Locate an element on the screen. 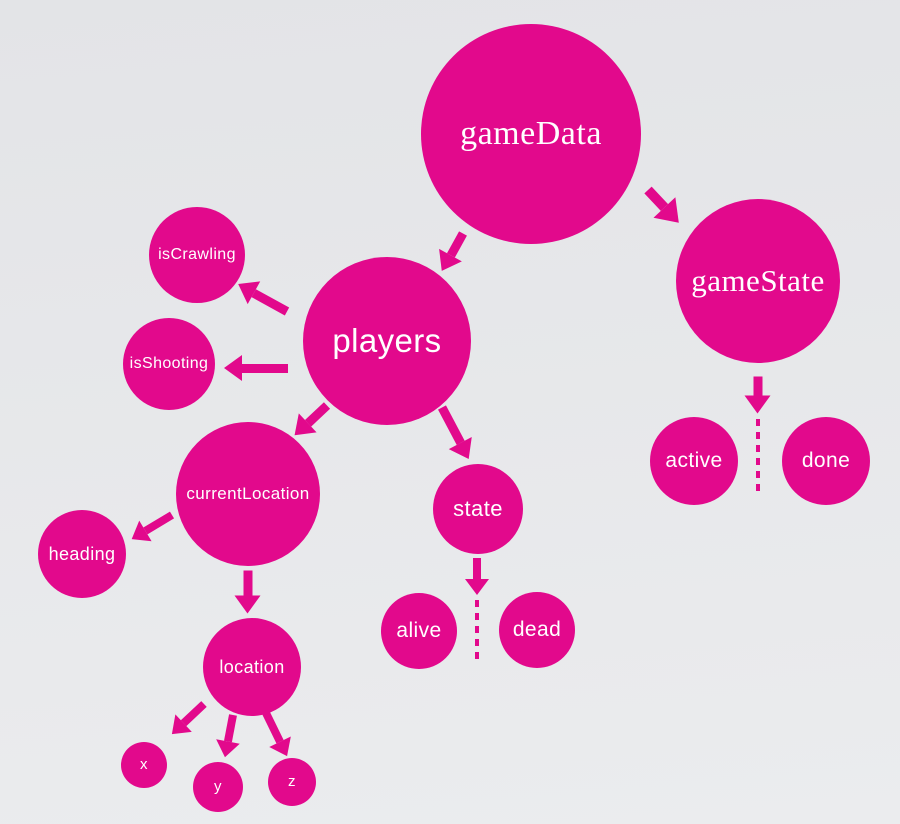 The width and height of the screenshot is (900, 824). arrow-currentLocation-to-location is located at coordinates (248, 591).